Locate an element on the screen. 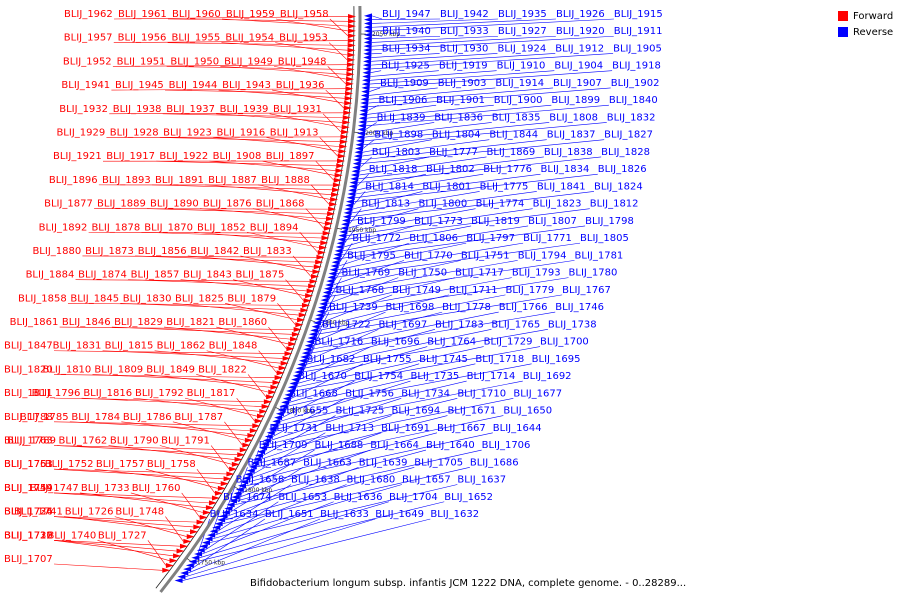  gene-label: BLIJ_1637 is located at coordinates (481, 480).